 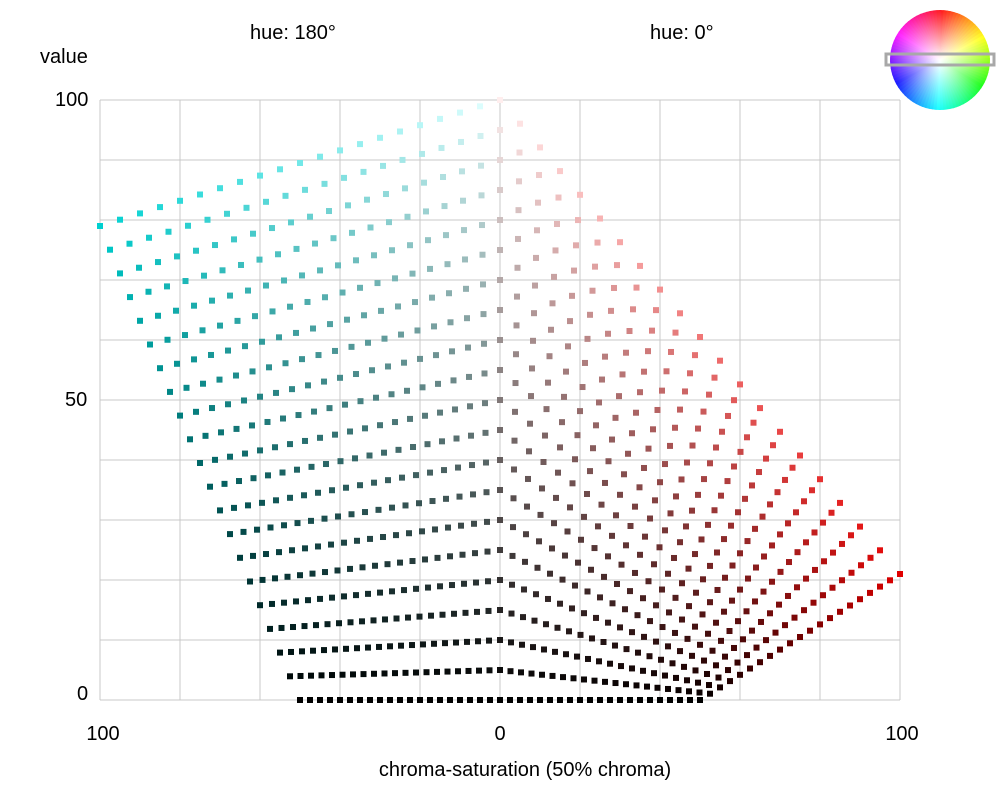 What do you see at coordinates (76, 400) in the screenshot?
I see `y-tick-label: 50` at bounding box center [76, 400].